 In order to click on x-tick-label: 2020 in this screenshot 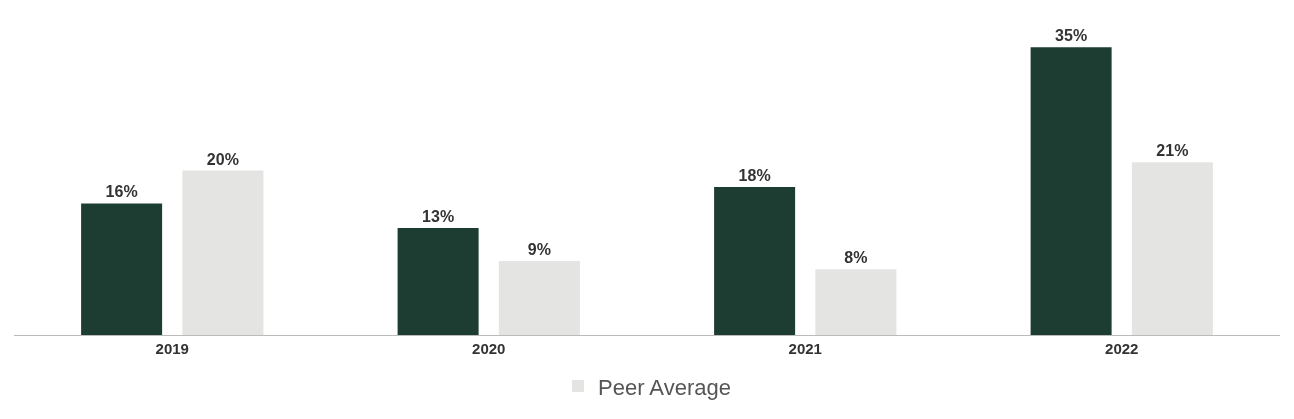, I will do `click(489, 348)`.